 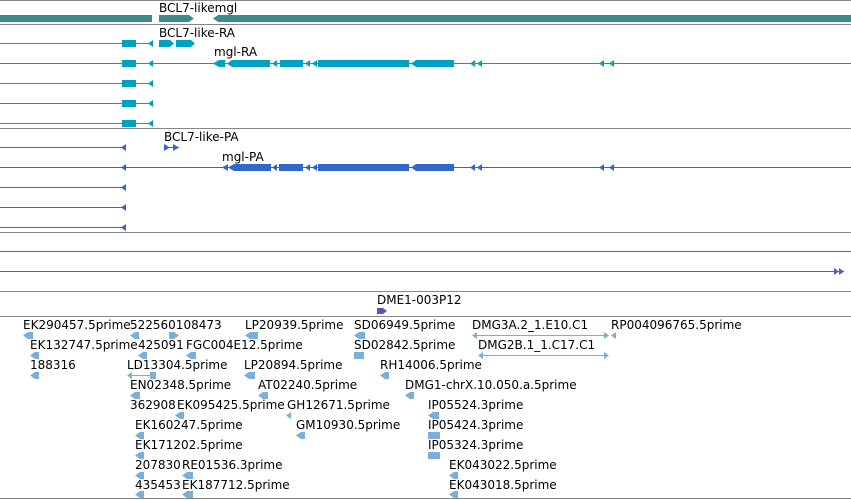 I want to click on est-label: SD02842.5prime, so click(x=404, y=345).